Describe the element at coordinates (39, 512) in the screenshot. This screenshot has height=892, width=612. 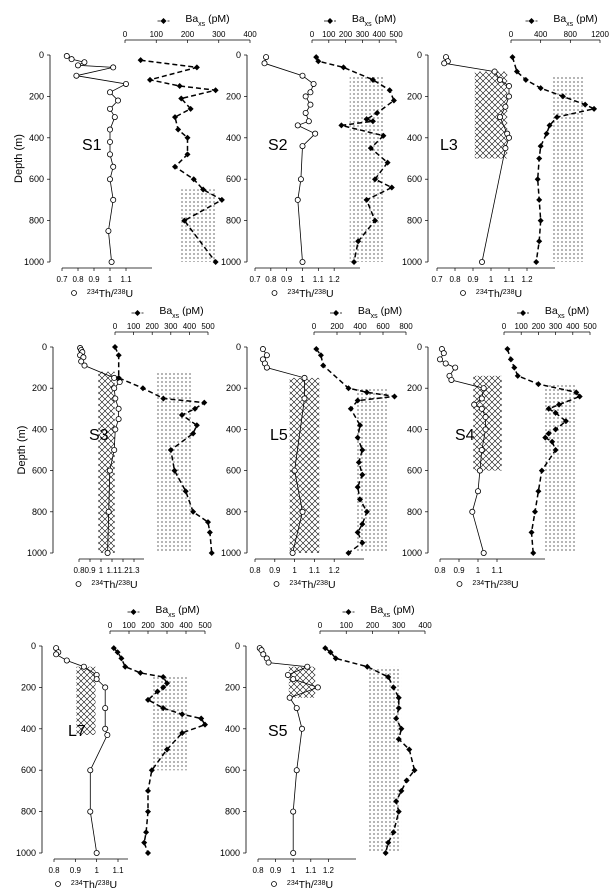
I see `depth-tick-label: 800` at that location.